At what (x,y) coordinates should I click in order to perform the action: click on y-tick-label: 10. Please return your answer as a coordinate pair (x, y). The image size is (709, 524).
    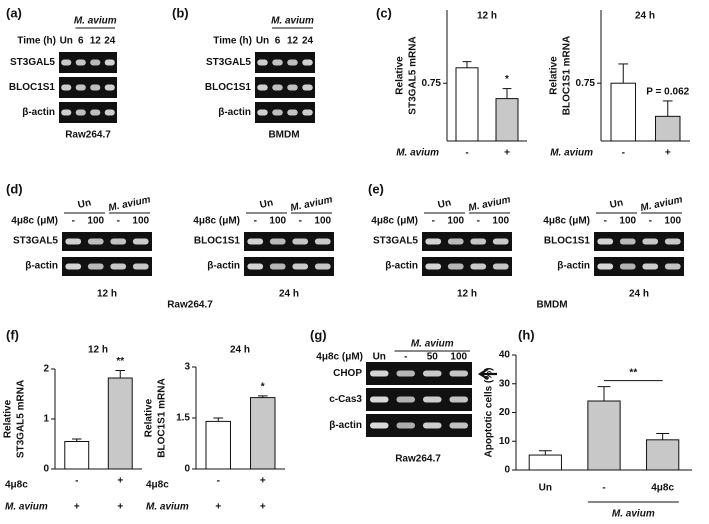
    Looking at the image, I should click on (505, 441).